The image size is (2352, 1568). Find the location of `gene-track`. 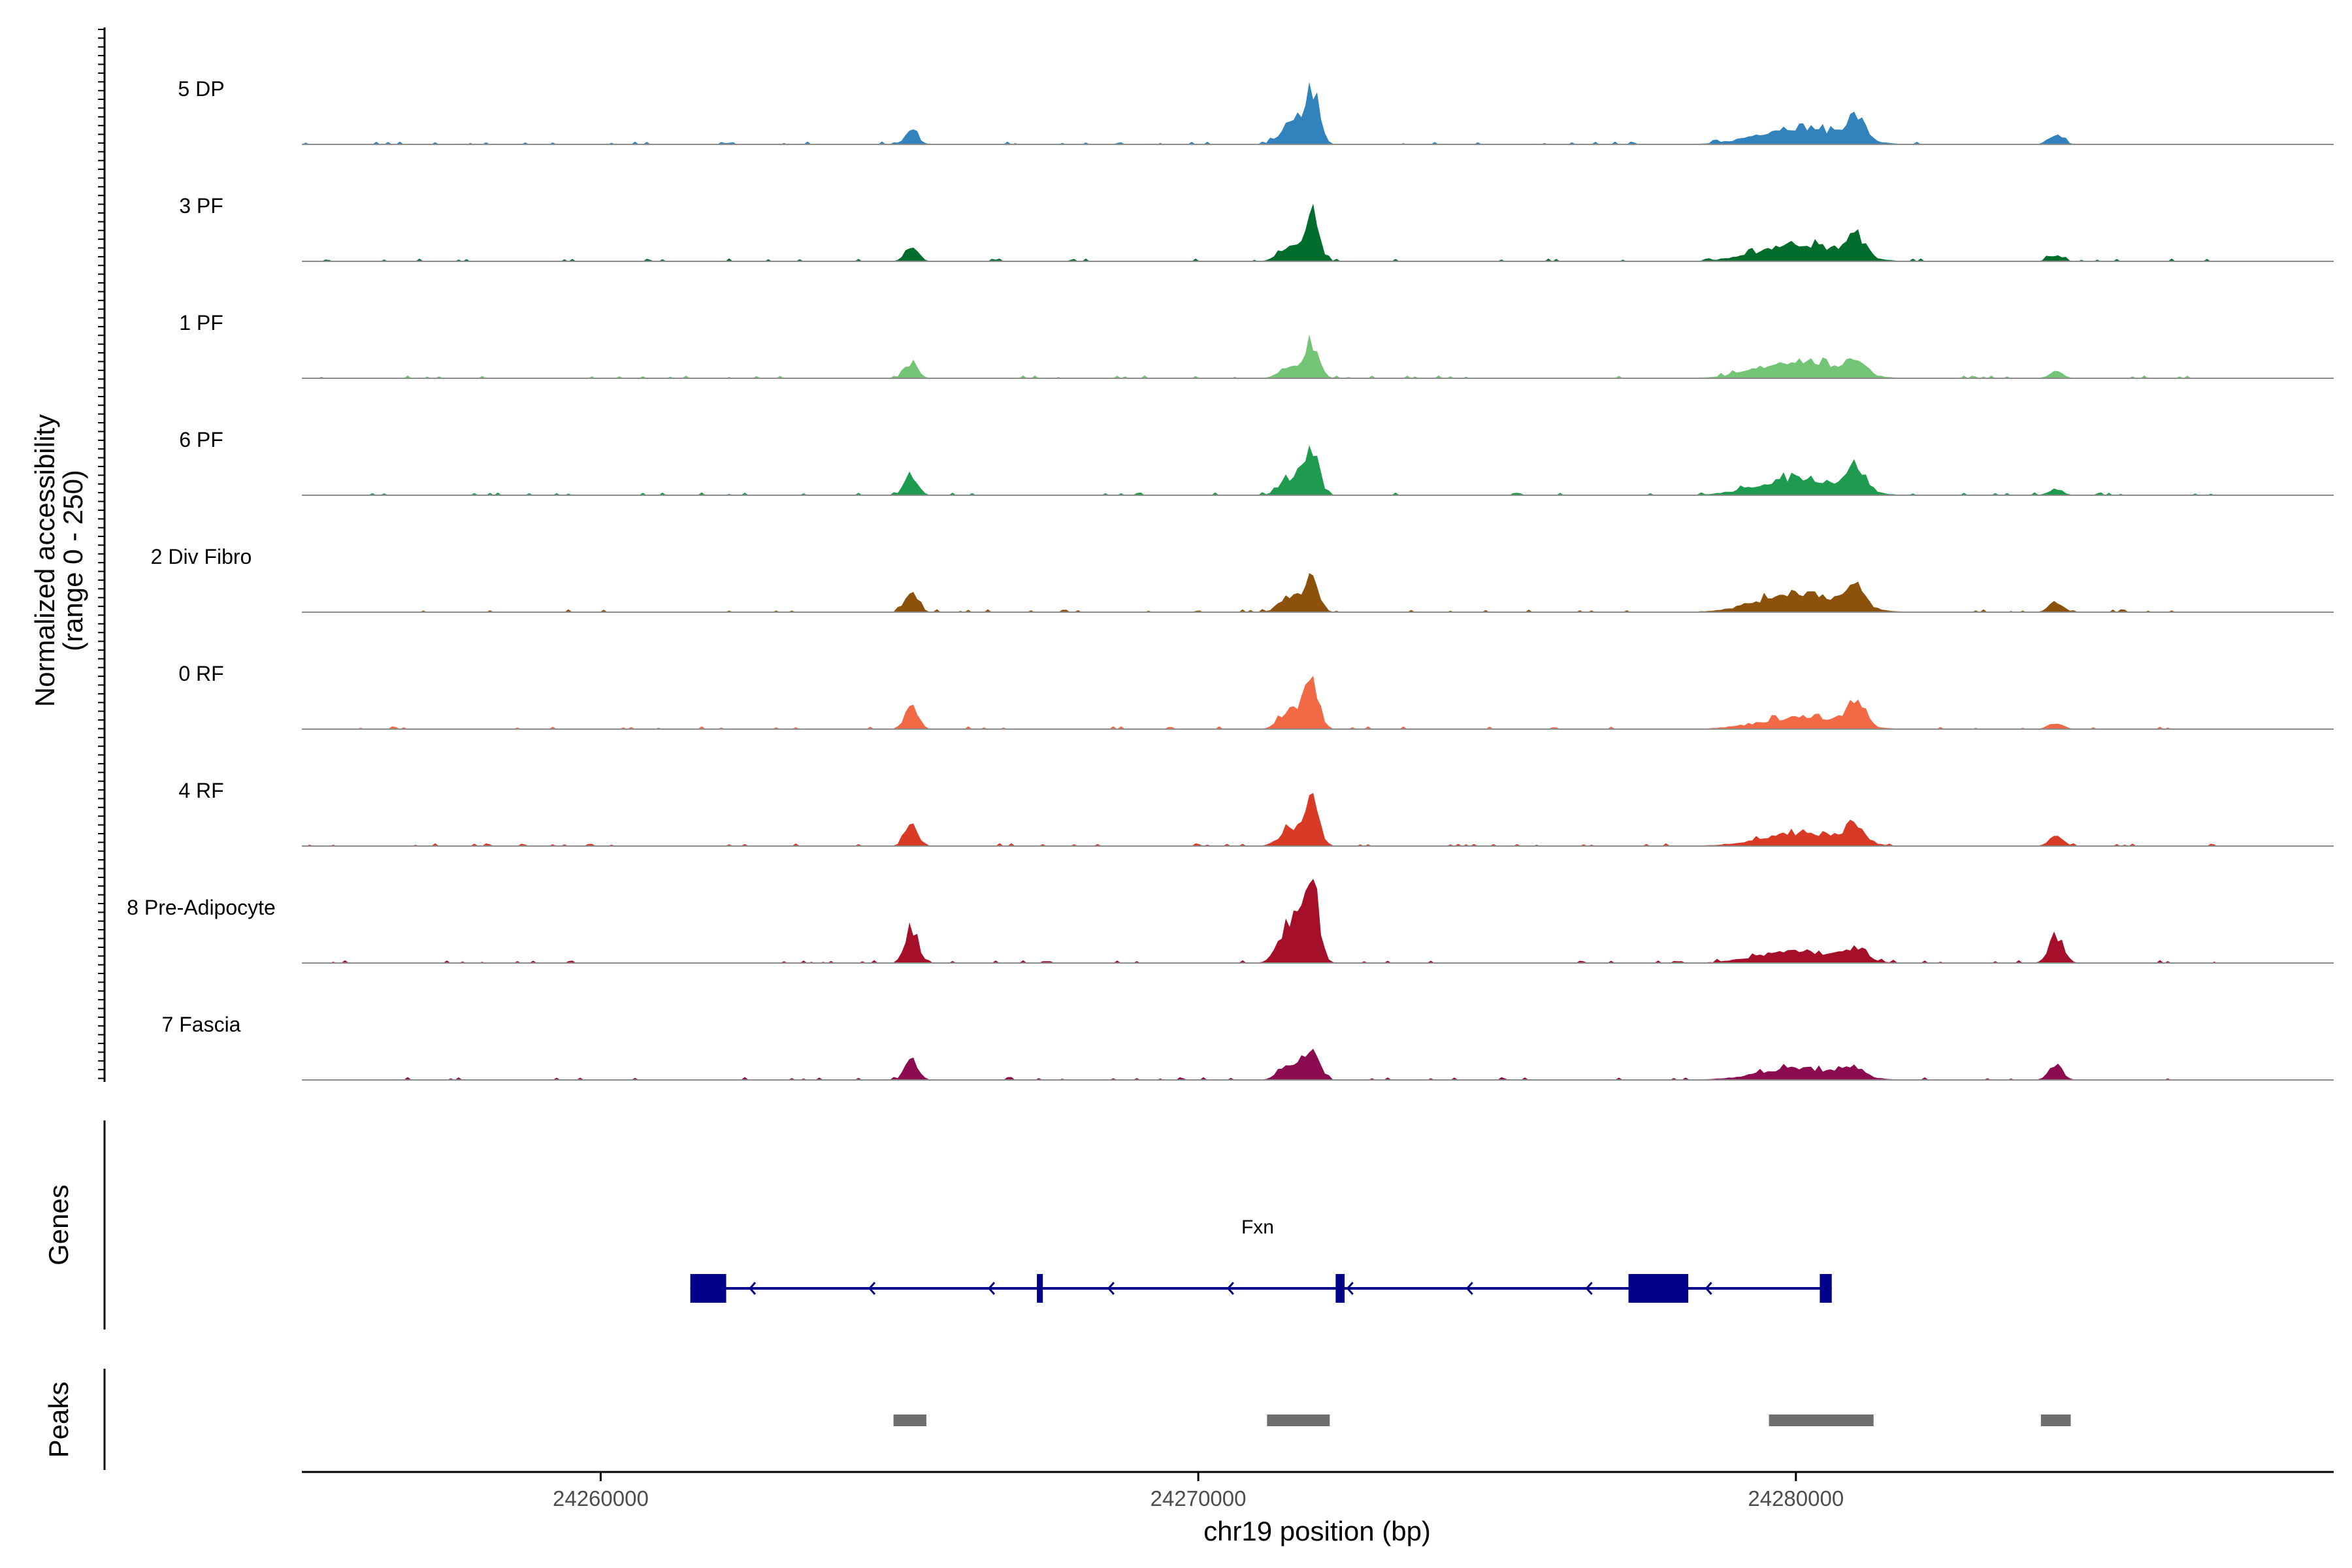

gene-track is located at coordinates (1261, 1288).